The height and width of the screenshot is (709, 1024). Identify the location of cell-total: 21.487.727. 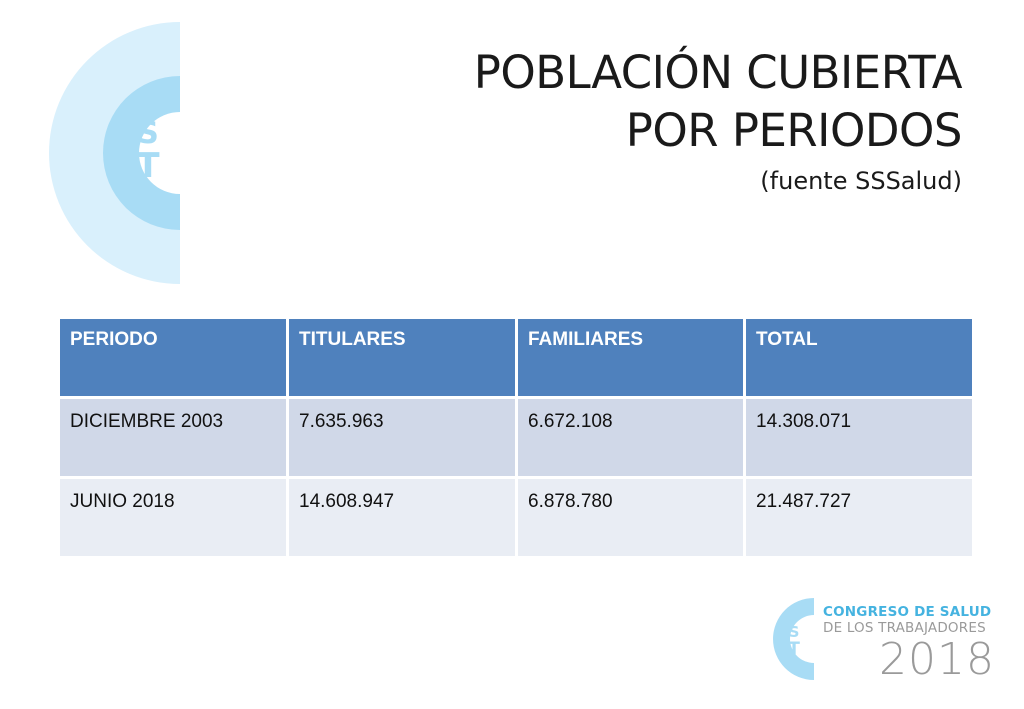
(859, 517).